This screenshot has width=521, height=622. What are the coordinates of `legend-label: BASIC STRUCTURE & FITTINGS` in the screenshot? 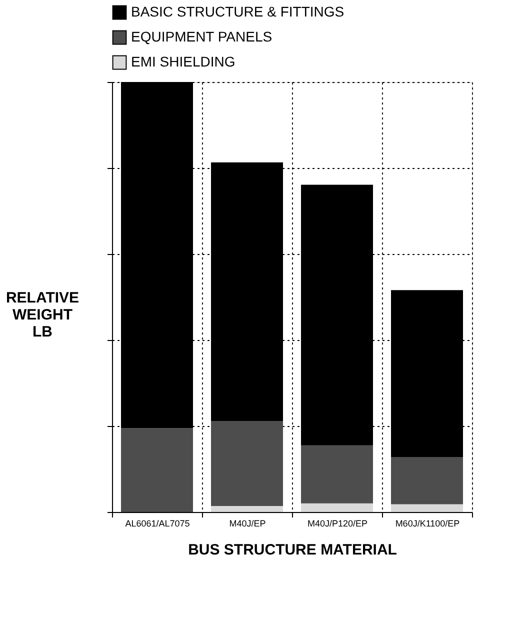 It's located at (237, 12).